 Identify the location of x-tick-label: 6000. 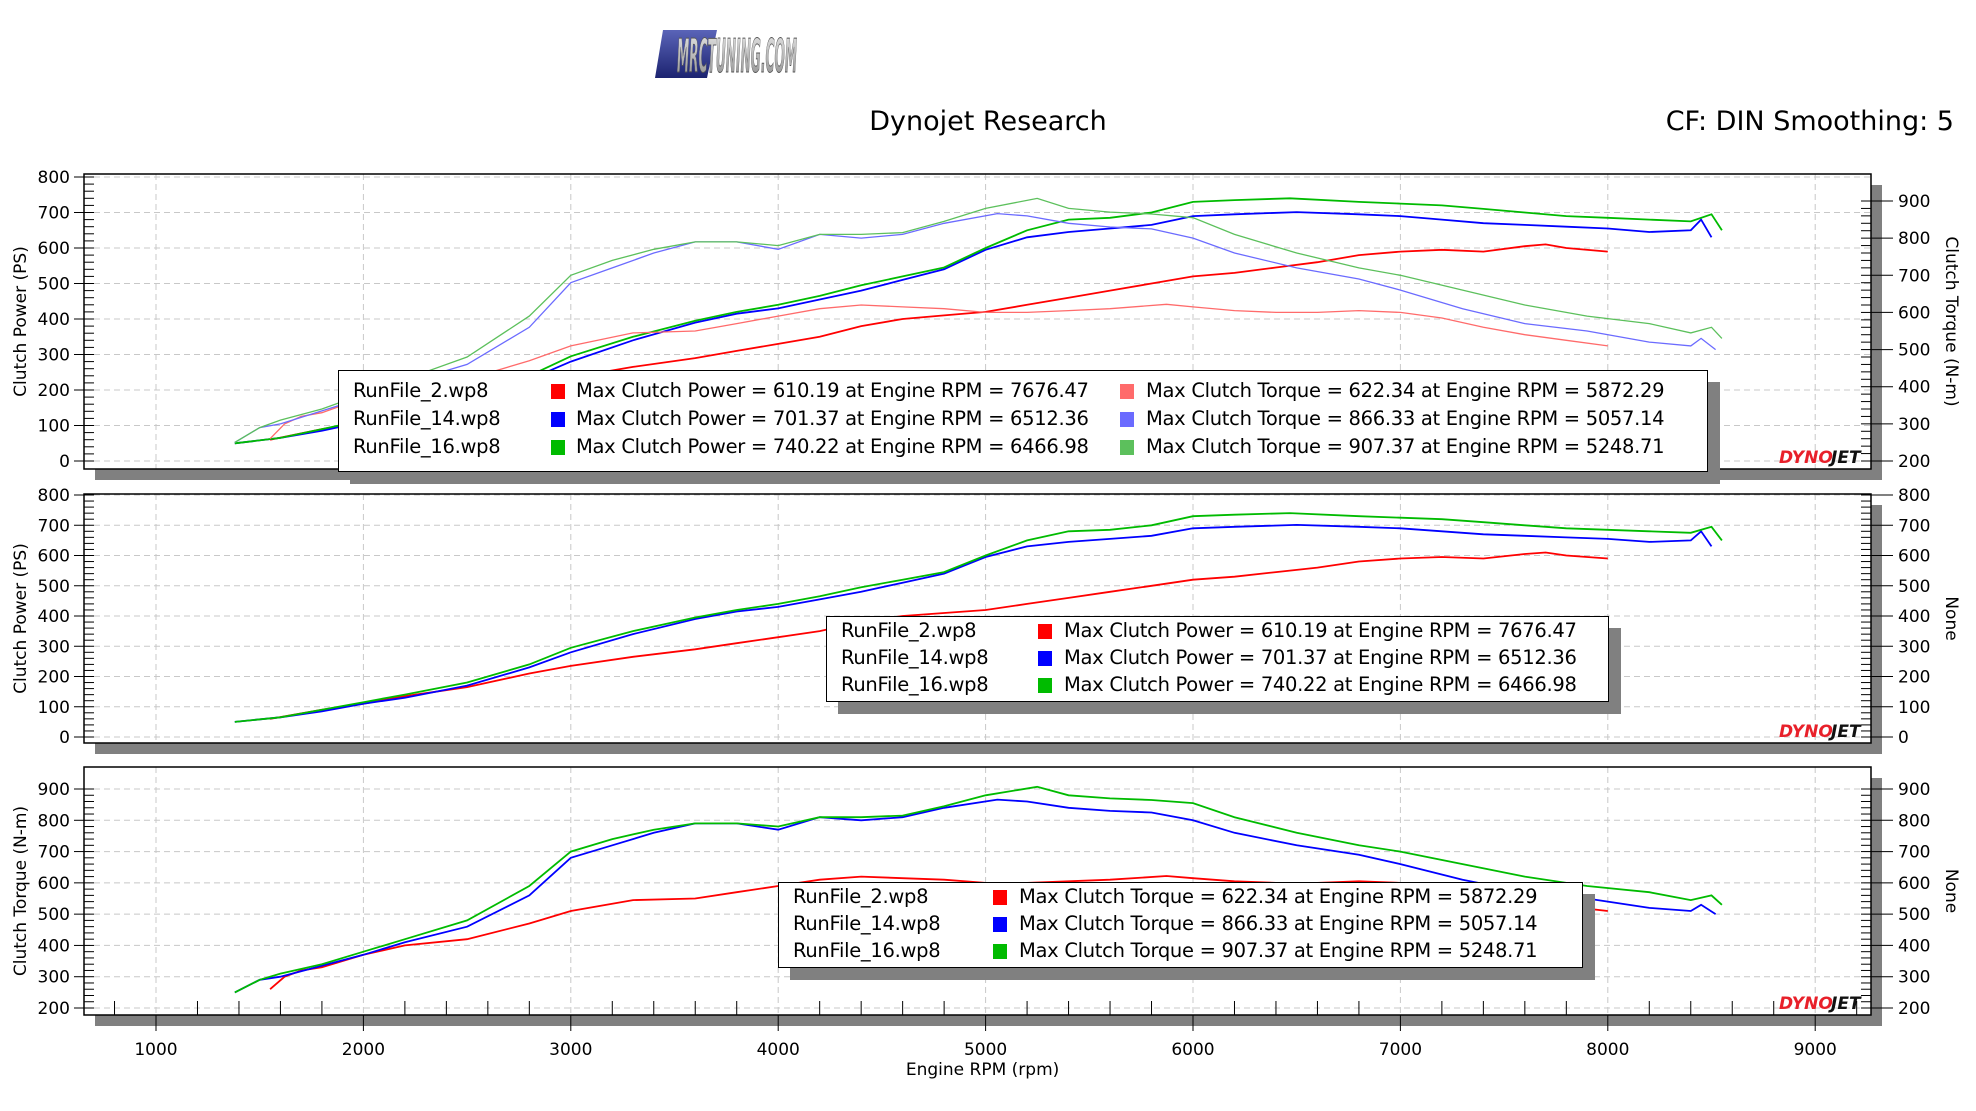
(1192, 1050).